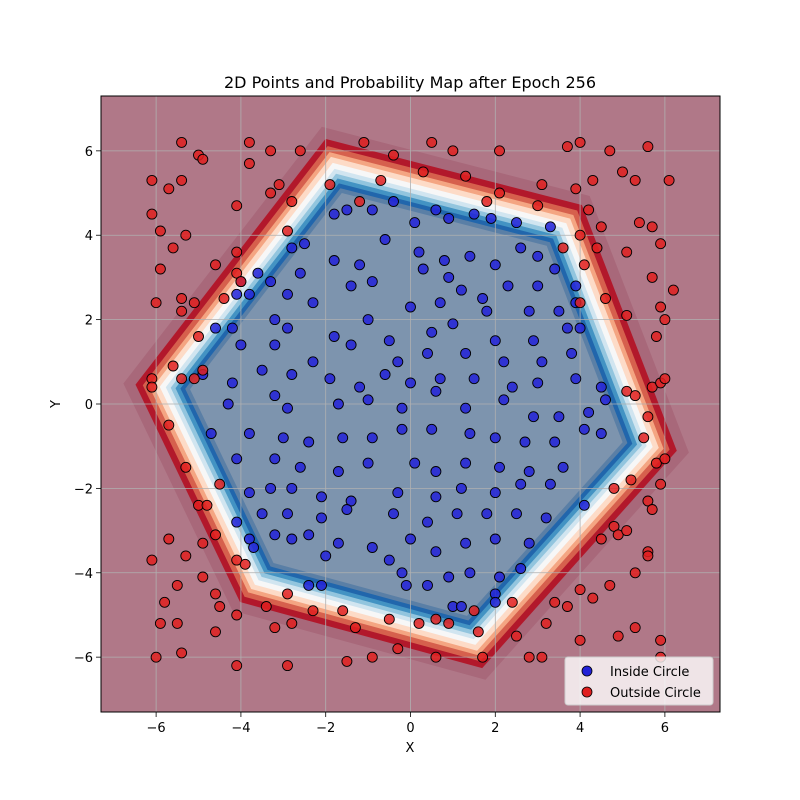 The image size is (800, 800). I want to click on y-tick-label-6: 6, so click(89, 152).